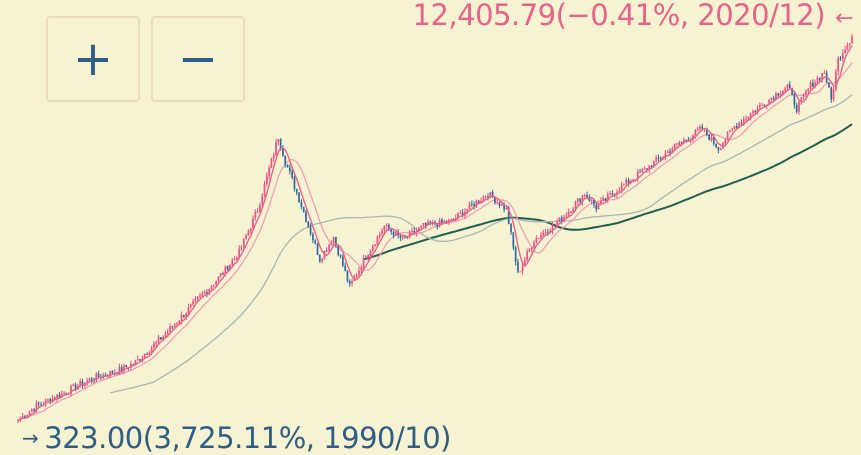  I want to click on low-price-text: 323.00(3,725.11%, 1990/10), so click(247, 438).